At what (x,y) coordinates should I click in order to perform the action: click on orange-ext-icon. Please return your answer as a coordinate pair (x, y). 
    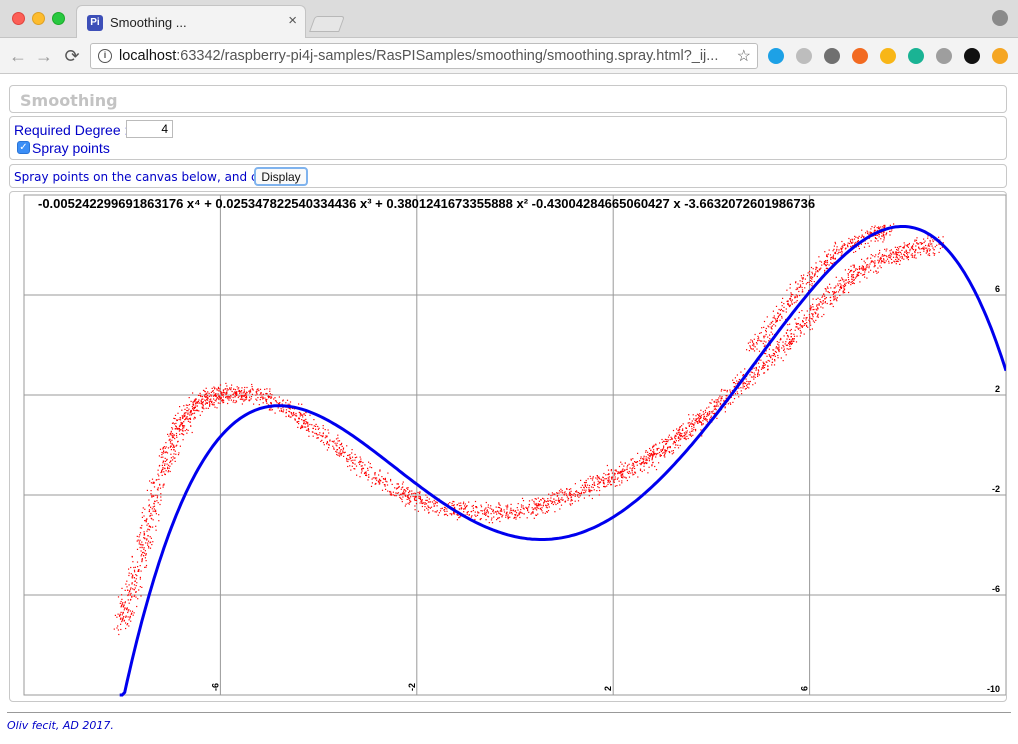
    Looking at the image, I should click on (860, 56).